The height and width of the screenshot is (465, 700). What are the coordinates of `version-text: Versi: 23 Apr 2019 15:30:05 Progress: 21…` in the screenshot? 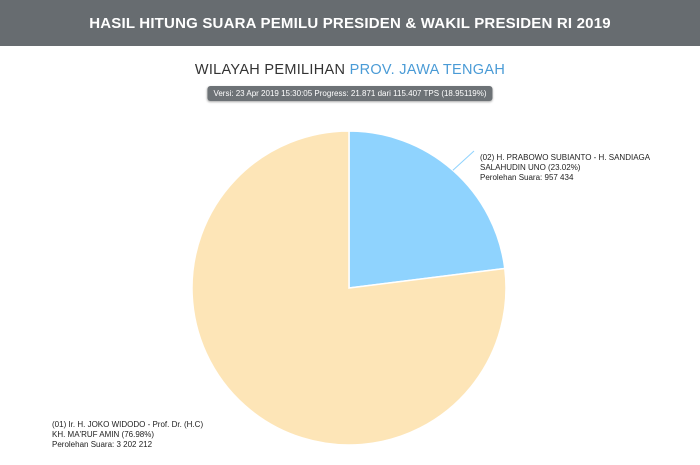 It's located at (350, 93).